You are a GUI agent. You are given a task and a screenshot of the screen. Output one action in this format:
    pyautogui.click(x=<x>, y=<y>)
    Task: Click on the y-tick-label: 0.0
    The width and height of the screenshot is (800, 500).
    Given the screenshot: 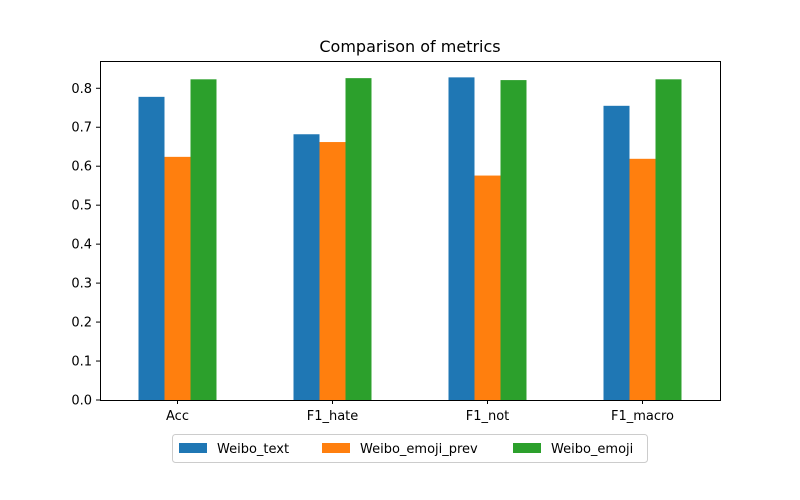 What is the action you would take?
    pyautogui.click(x=81, y=401)
    